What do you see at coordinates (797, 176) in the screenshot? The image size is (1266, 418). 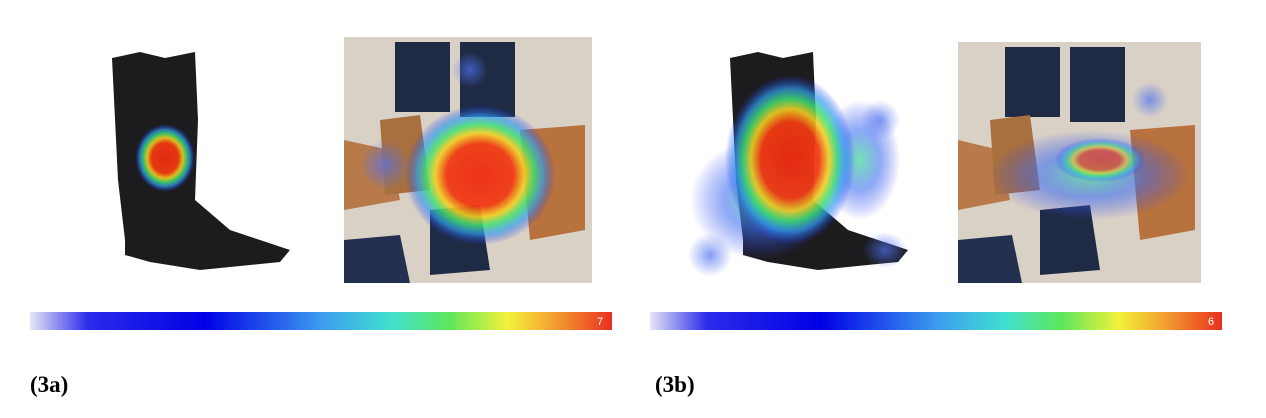 I see `heatmap` at bounding box center [797, 176].